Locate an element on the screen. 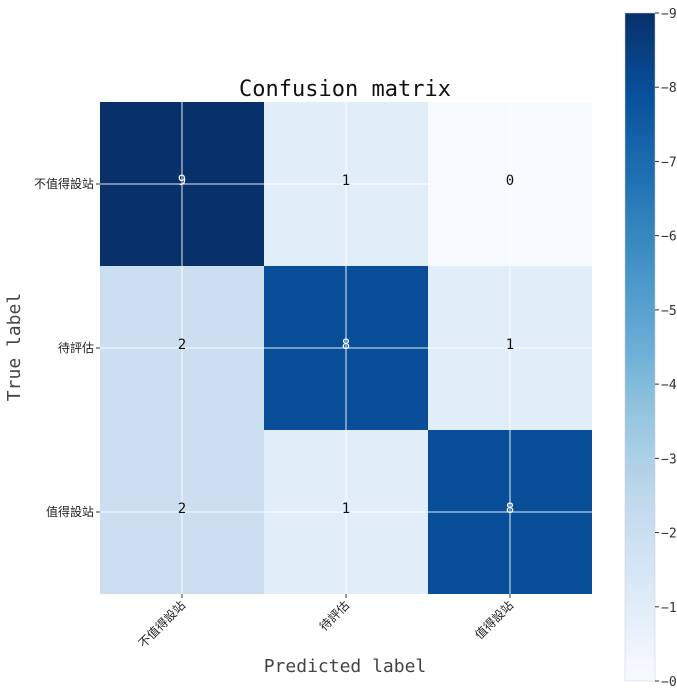 This screenshot has width=677, height=697. x-tick-labels: 不值得設站 待評估 值得設站 is located at coordinates (325, 622).